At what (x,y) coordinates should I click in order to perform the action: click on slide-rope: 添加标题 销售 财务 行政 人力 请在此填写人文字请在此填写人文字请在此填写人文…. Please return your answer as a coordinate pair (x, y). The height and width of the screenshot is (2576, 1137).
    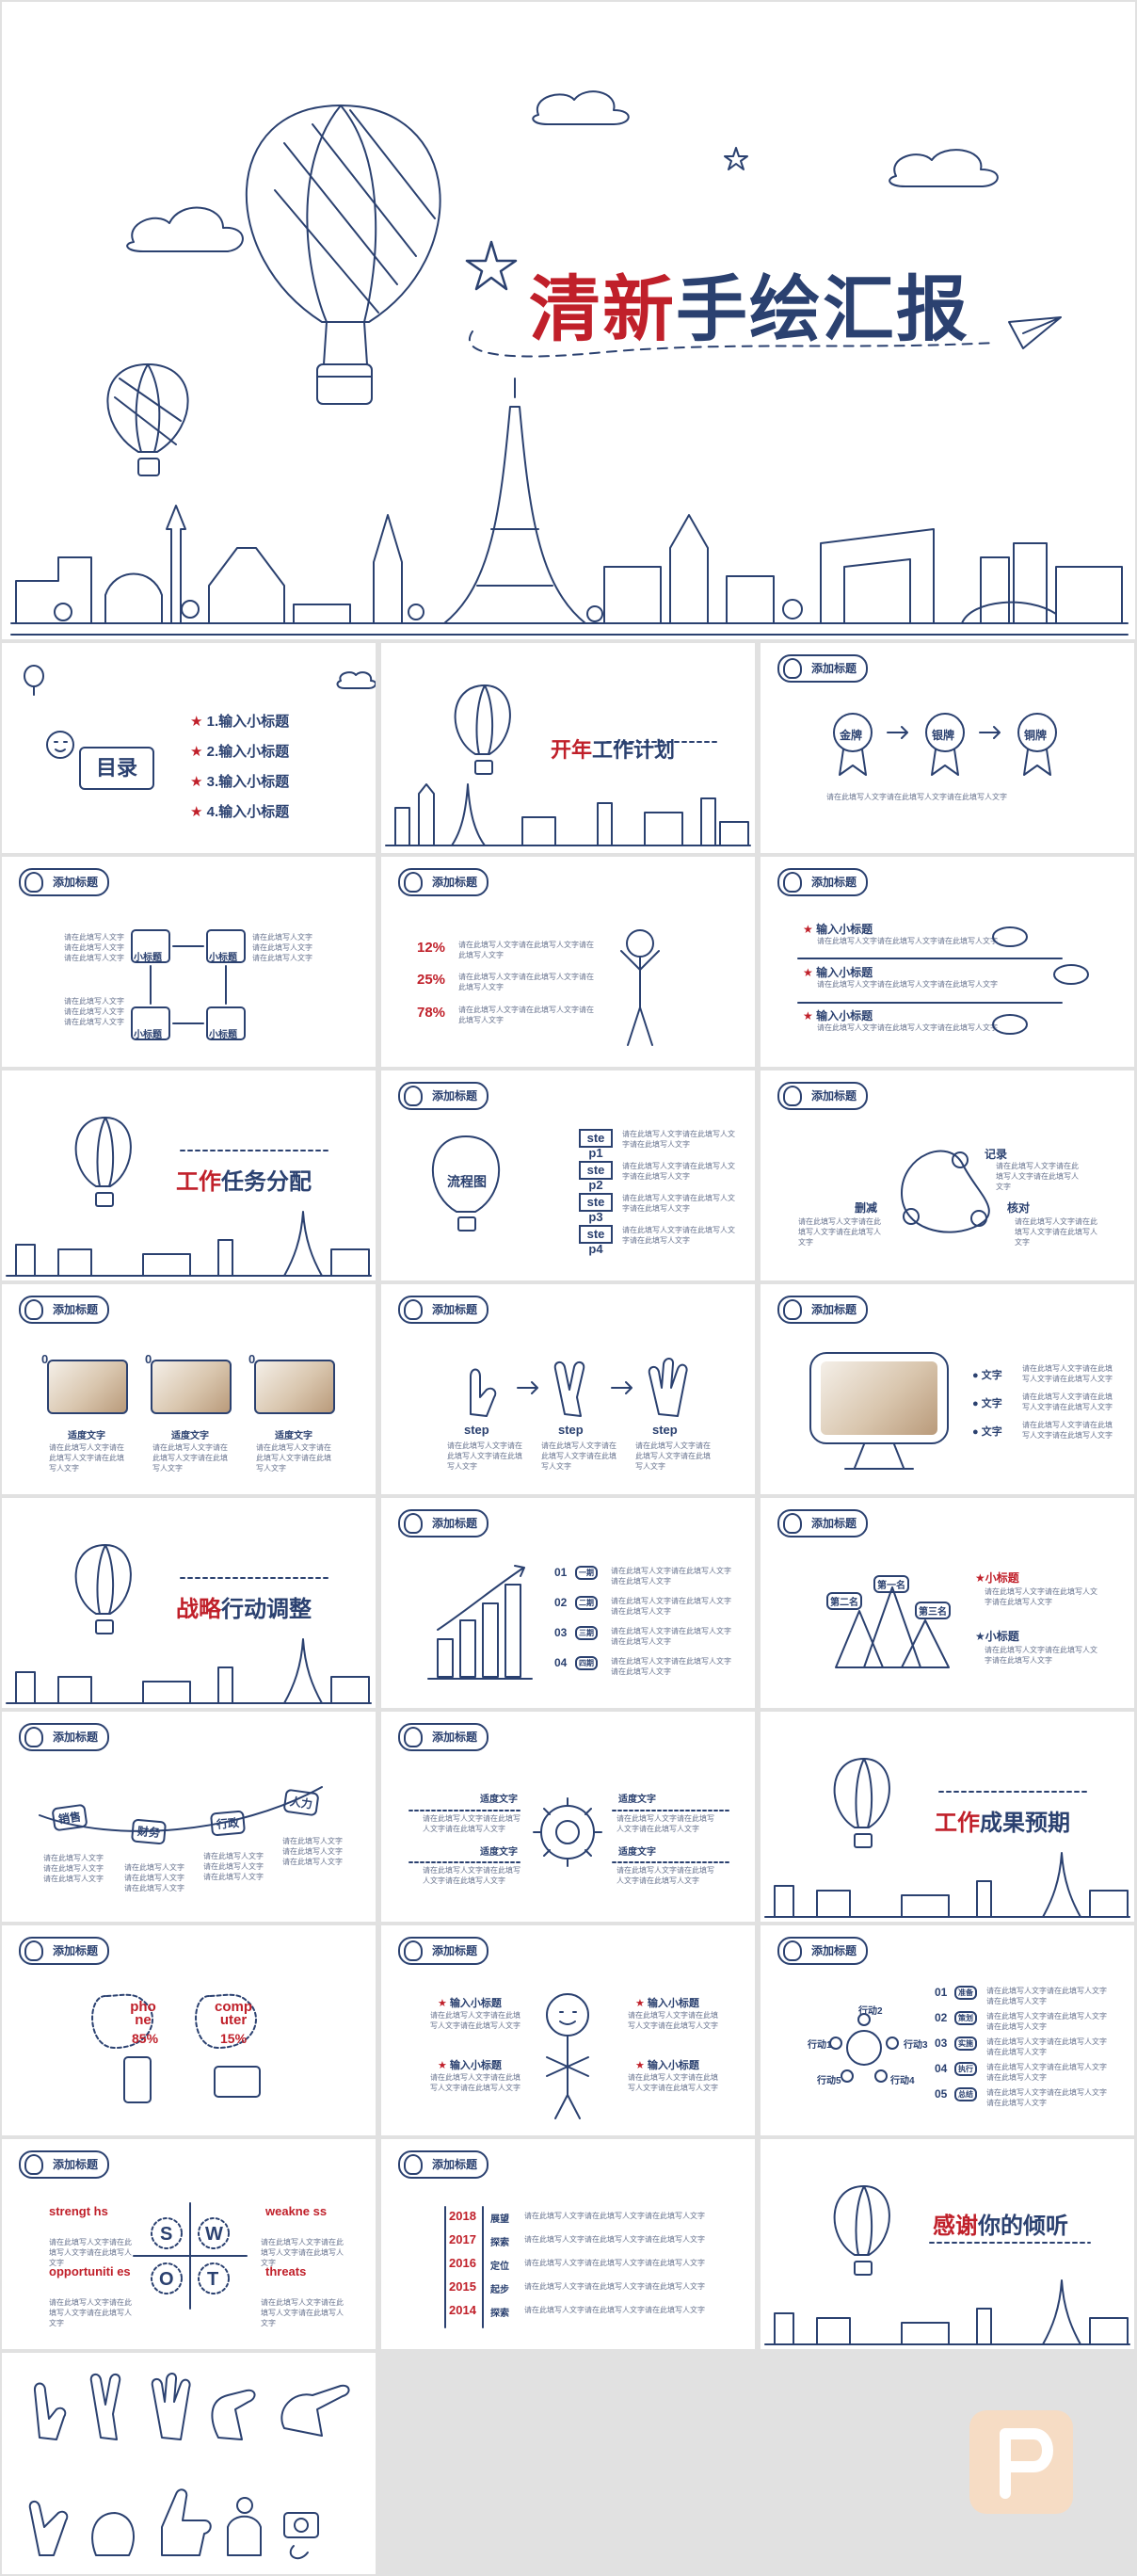
    Looking at the image, I should click on (189, 1817).